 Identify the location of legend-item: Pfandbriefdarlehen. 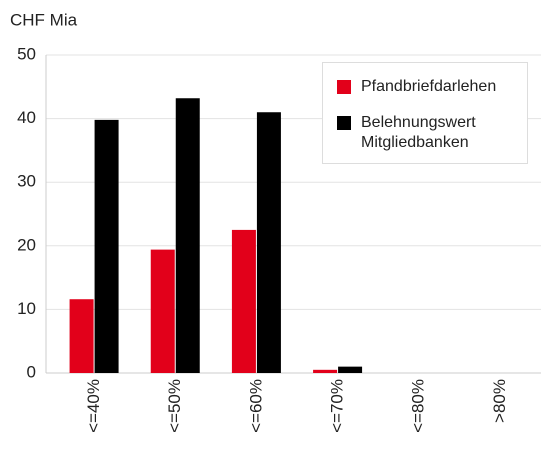
(424, 87).